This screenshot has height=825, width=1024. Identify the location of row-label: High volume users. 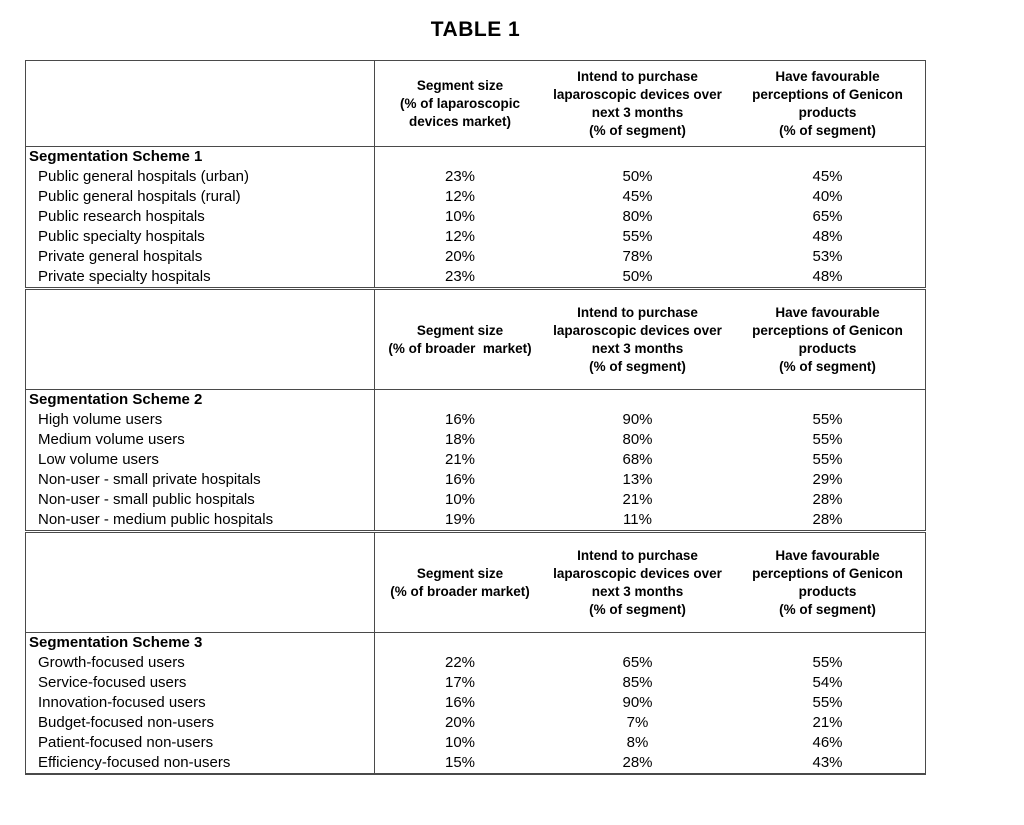
(200, 420).